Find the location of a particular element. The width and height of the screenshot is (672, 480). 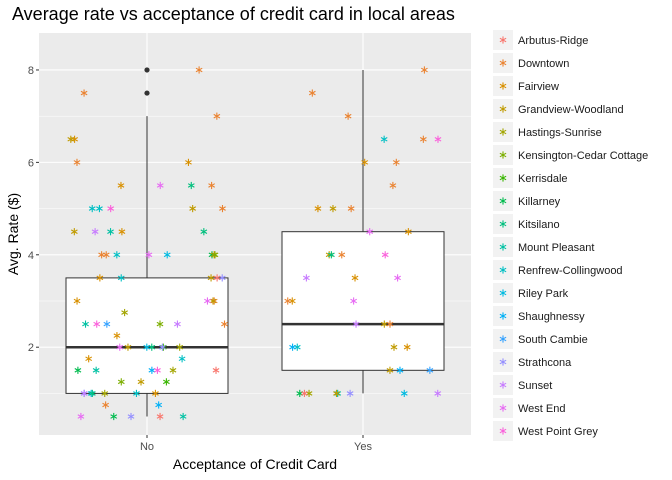

legend-item: Kerrisdale is located at coordinates (530, 178).